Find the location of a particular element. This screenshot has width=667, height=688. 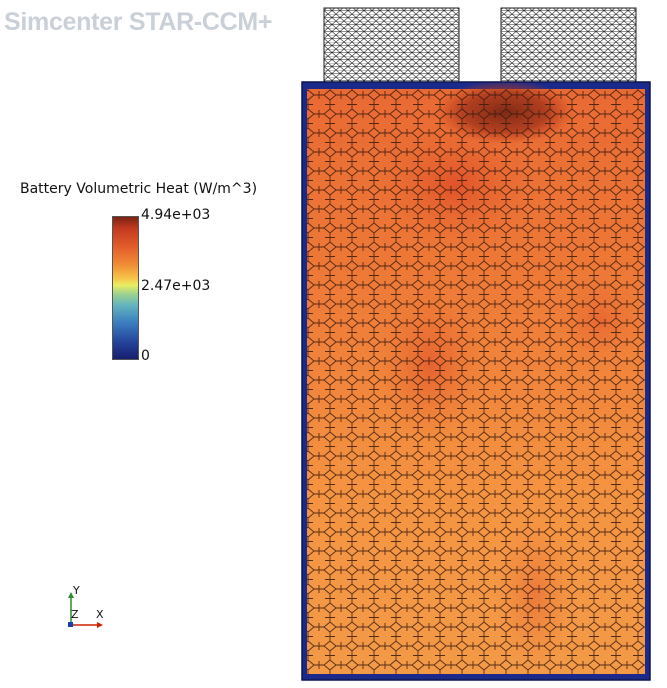

x-axis-arrow is located at coordinates (100, 625).